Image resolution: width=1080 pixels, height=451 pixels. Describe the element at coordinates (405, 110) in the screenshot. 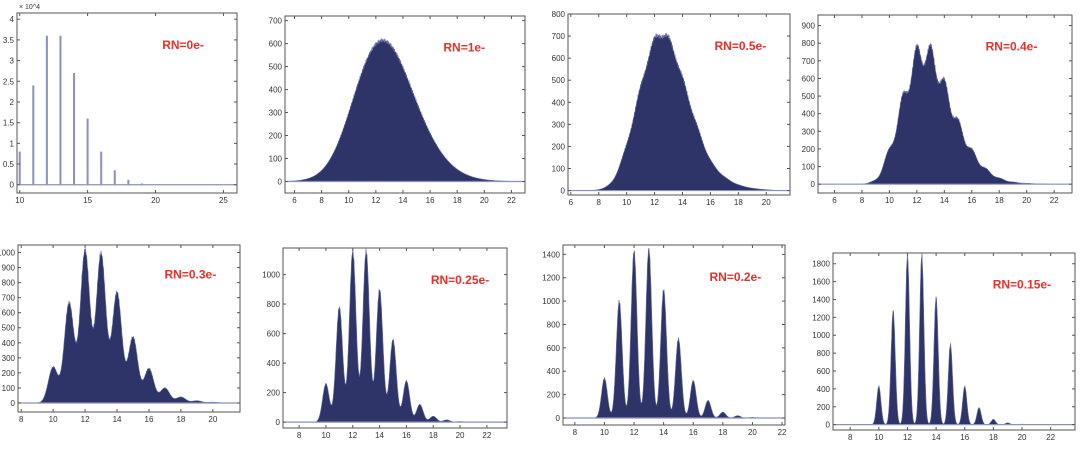

I see `histogram-area` at that location.